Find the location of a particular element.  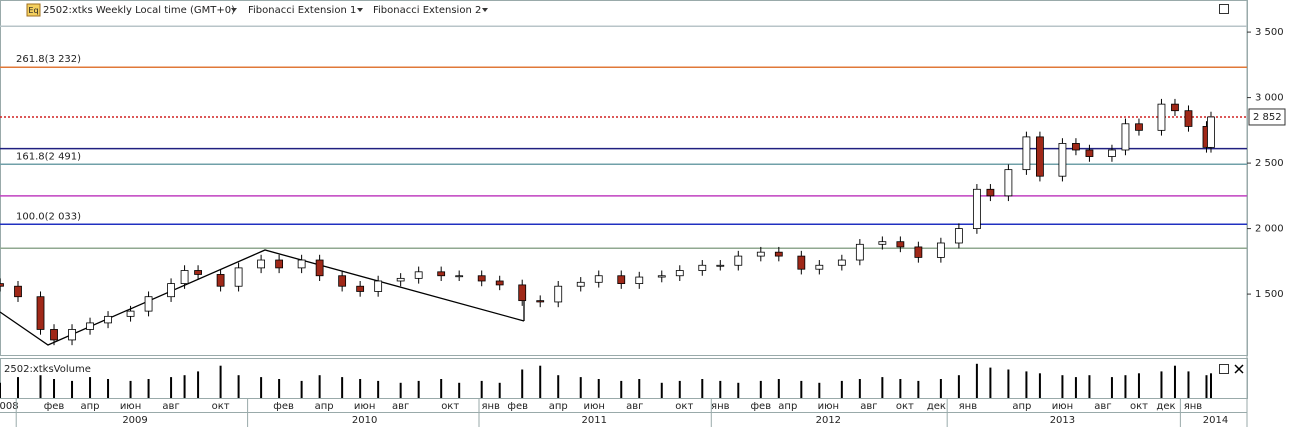

year-label: 2014 is located at coordinates (1215, 420).